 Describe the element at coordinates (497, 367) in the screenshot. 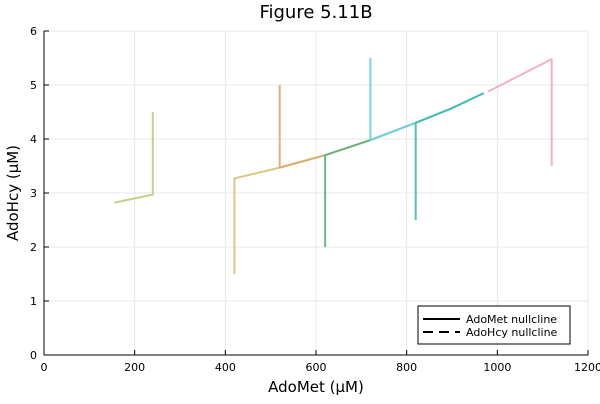

I see `x-tick-label: 1000` at that location.